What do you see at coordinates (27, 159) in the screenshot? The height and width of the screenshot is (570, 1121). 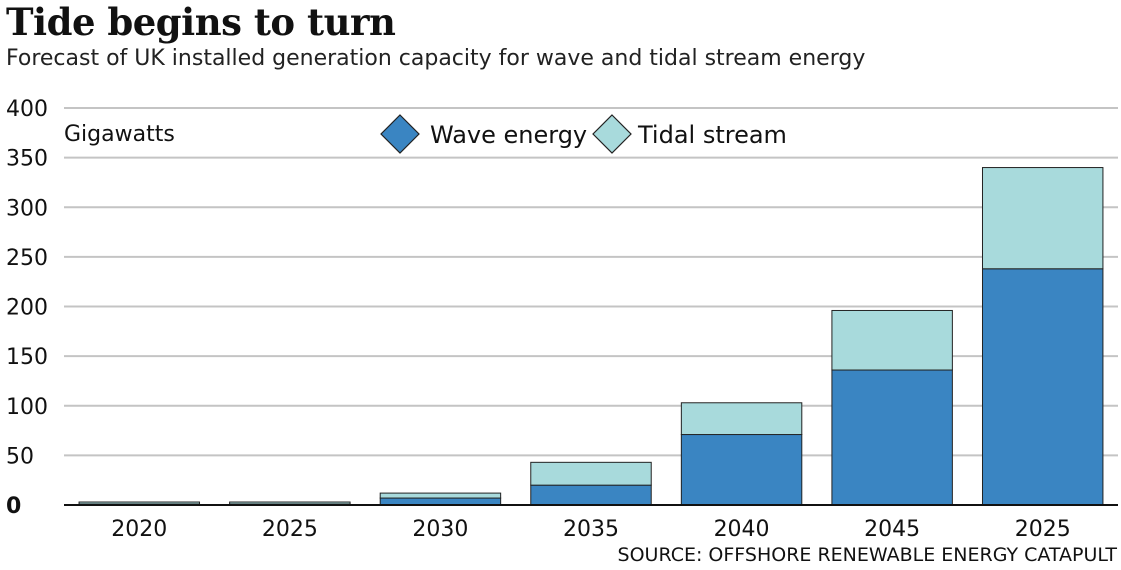 I see `y-tick-label: 350` at bounding box center [27, 159].